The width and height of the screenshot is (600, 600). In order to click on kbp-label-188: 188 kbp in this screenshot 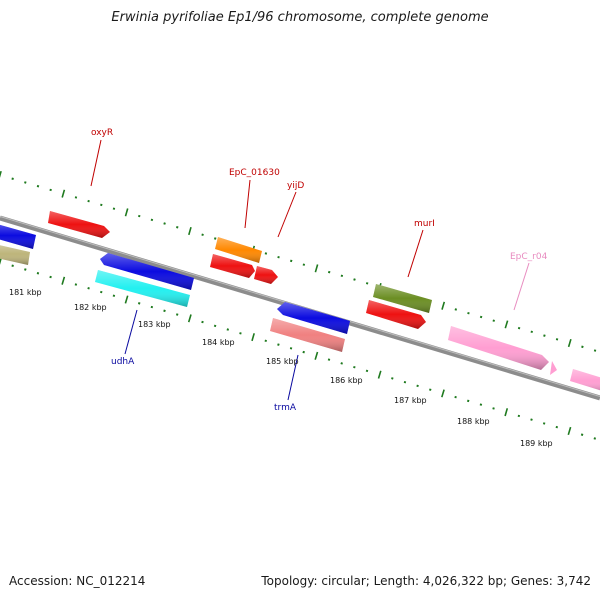, I will do `click(473, 421)`.